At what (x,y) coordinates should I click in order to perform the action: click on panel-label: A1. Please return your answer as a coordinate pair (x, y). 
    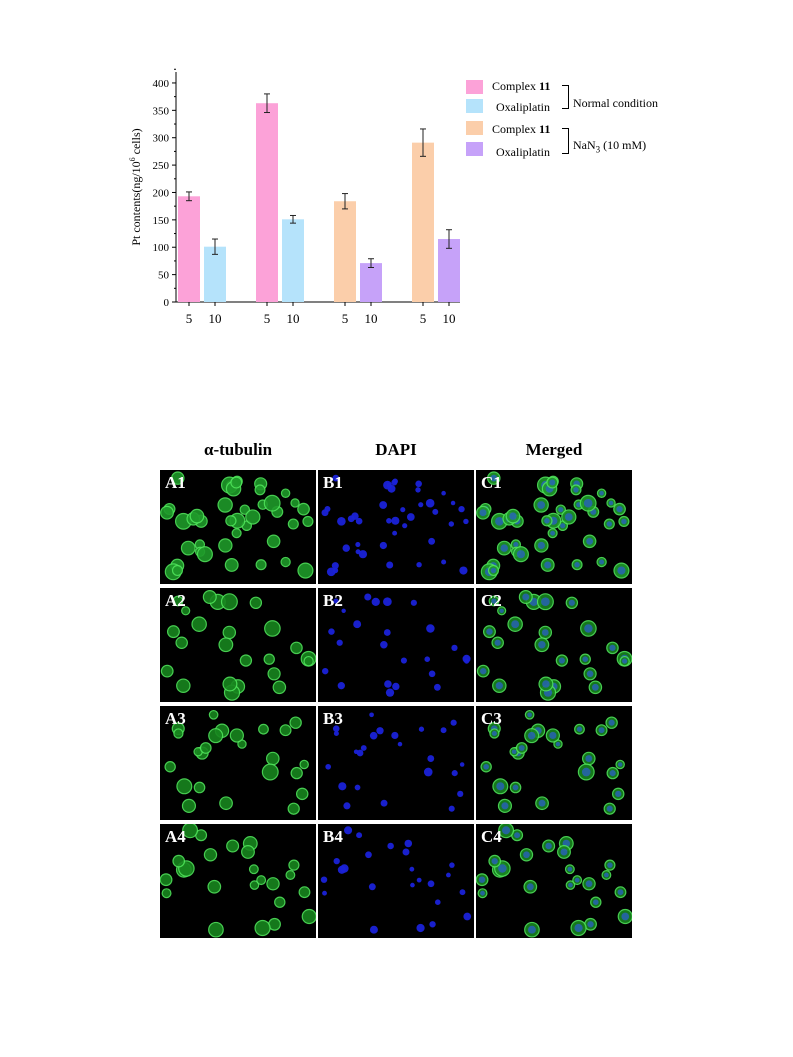
    Looking at the image, I should click on (175, 482).